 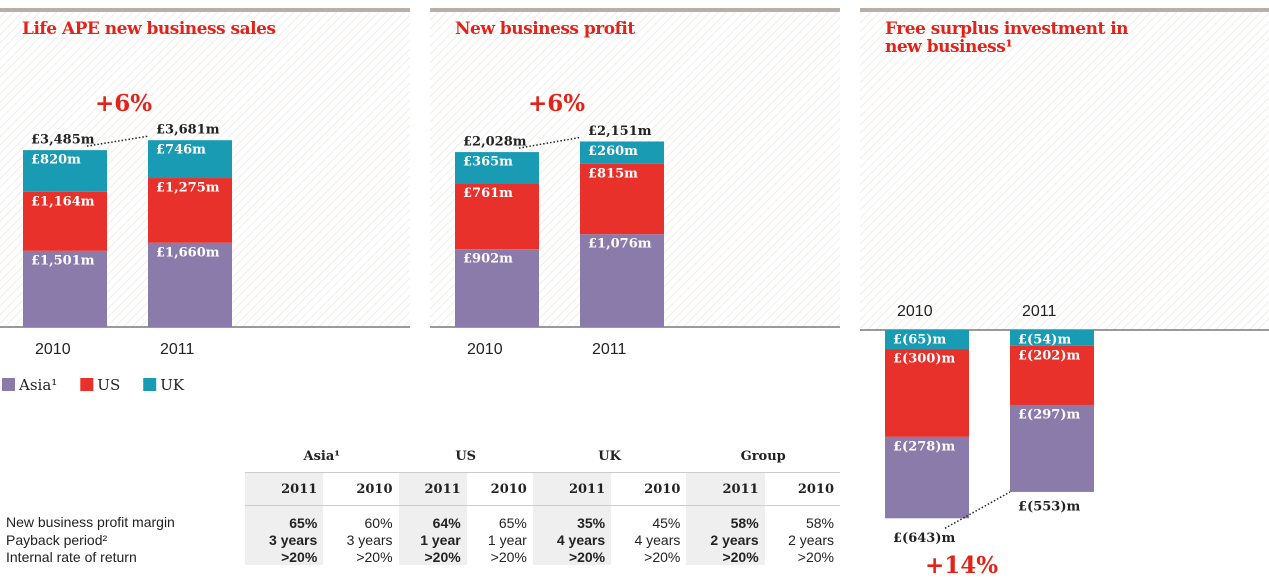 I want to click on chart-title: Free surplus investment in new business¹, so click(x=1007, y=38).